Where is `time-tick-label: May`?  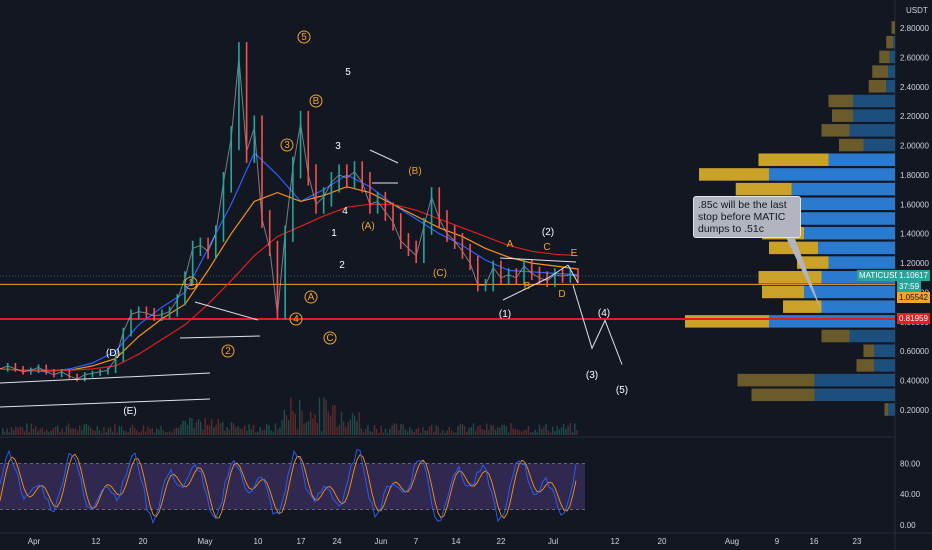 time-tick-label: May is located at coordinates (204, 541).